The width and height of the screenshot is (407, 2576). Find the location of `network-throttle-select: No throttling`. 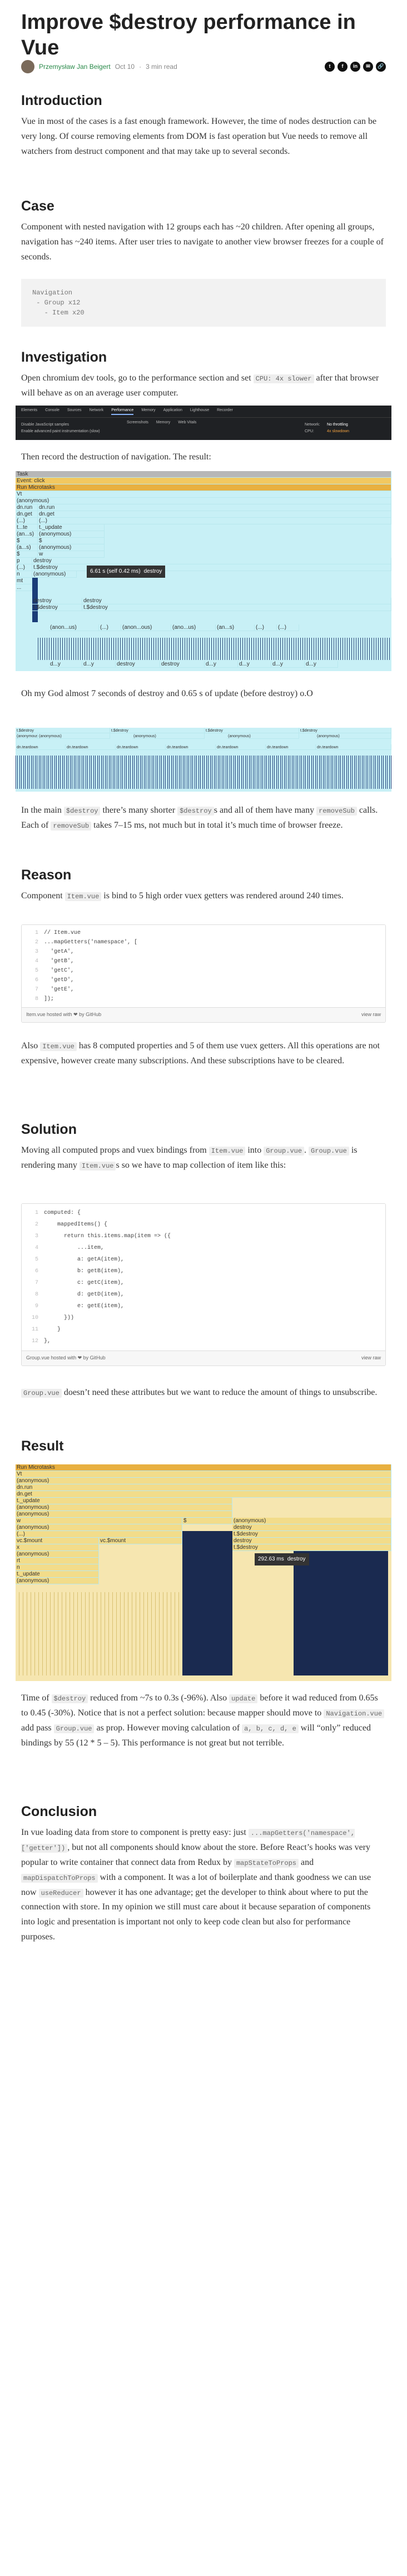

network-throttle-select: No throttling is located at coordinates (338, 425).